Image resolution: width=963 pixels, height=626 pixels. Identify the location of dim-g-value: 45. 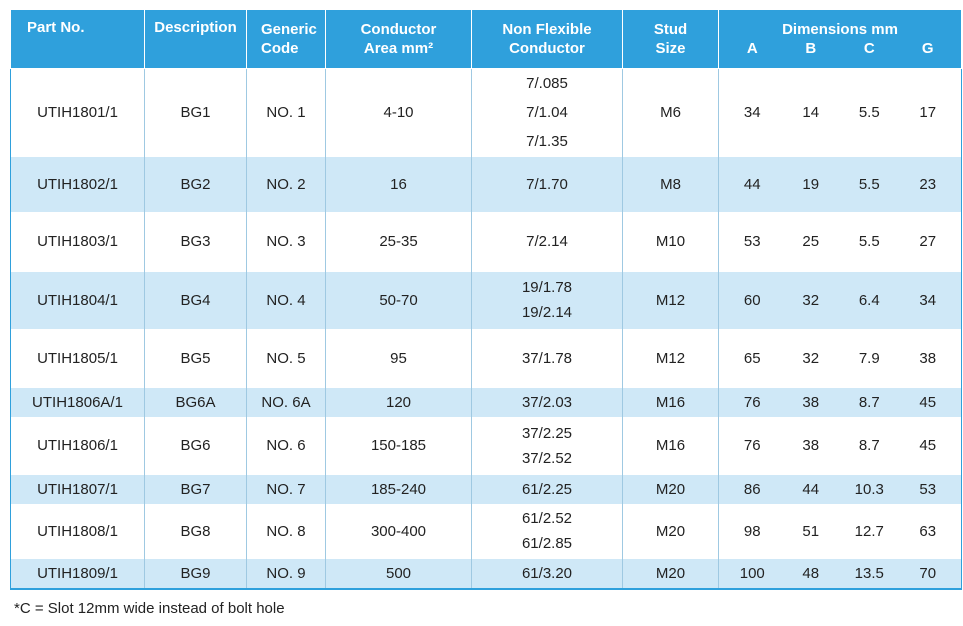
(928, 402).